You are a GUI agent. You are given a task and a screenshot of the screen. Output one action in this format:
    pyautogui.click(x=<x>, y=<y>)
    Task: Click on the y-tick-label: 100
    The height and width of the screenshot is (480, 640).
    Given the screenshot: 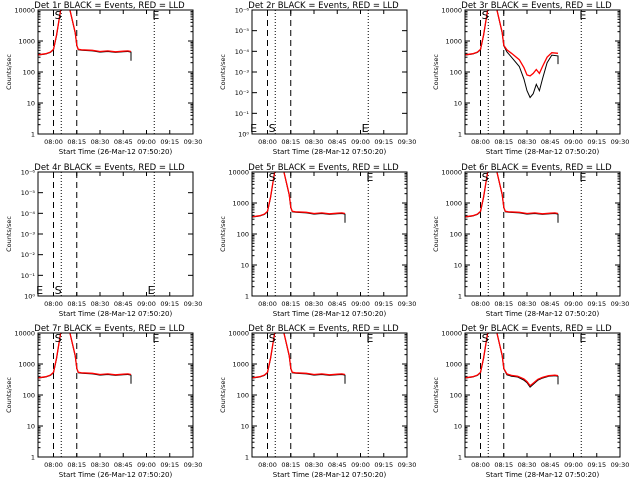 What is the action you would take?
    pyautogui.click(x=243, y=396)
    